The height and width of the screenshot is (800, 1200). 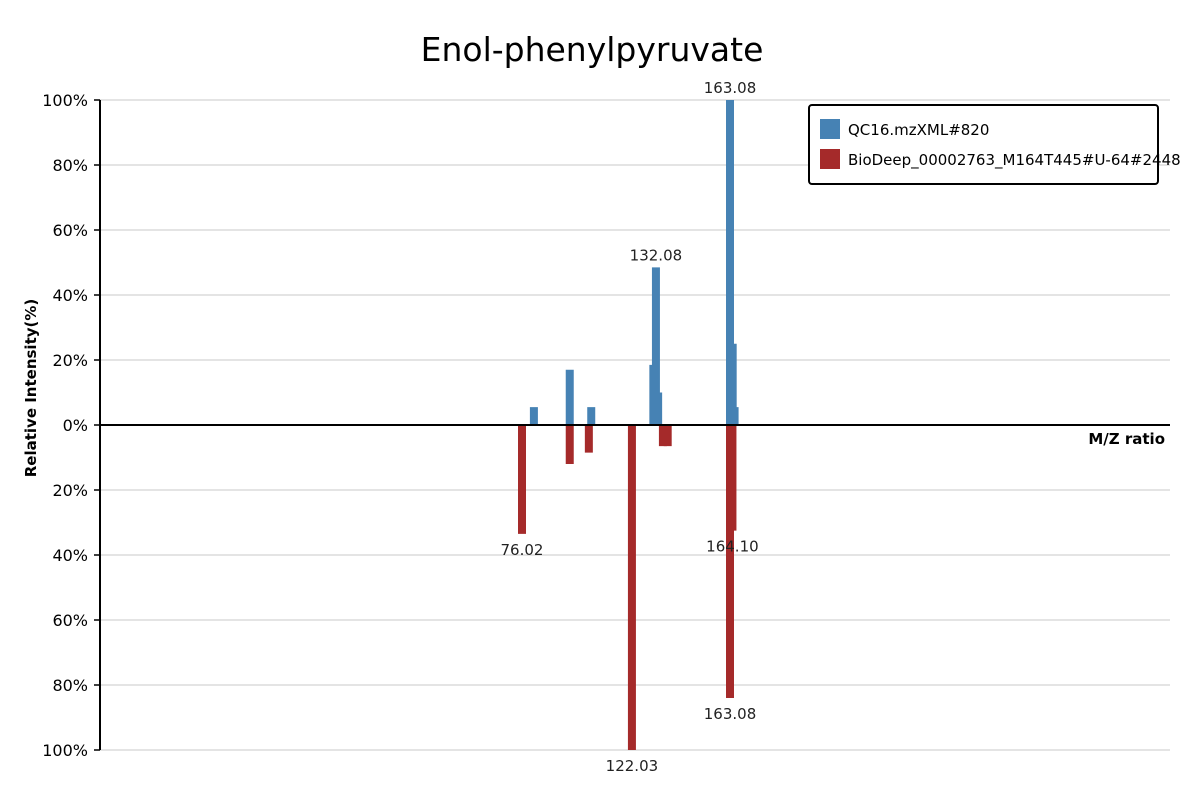 I want to click on peak-label: 132.08, so click(x=656, y=255).